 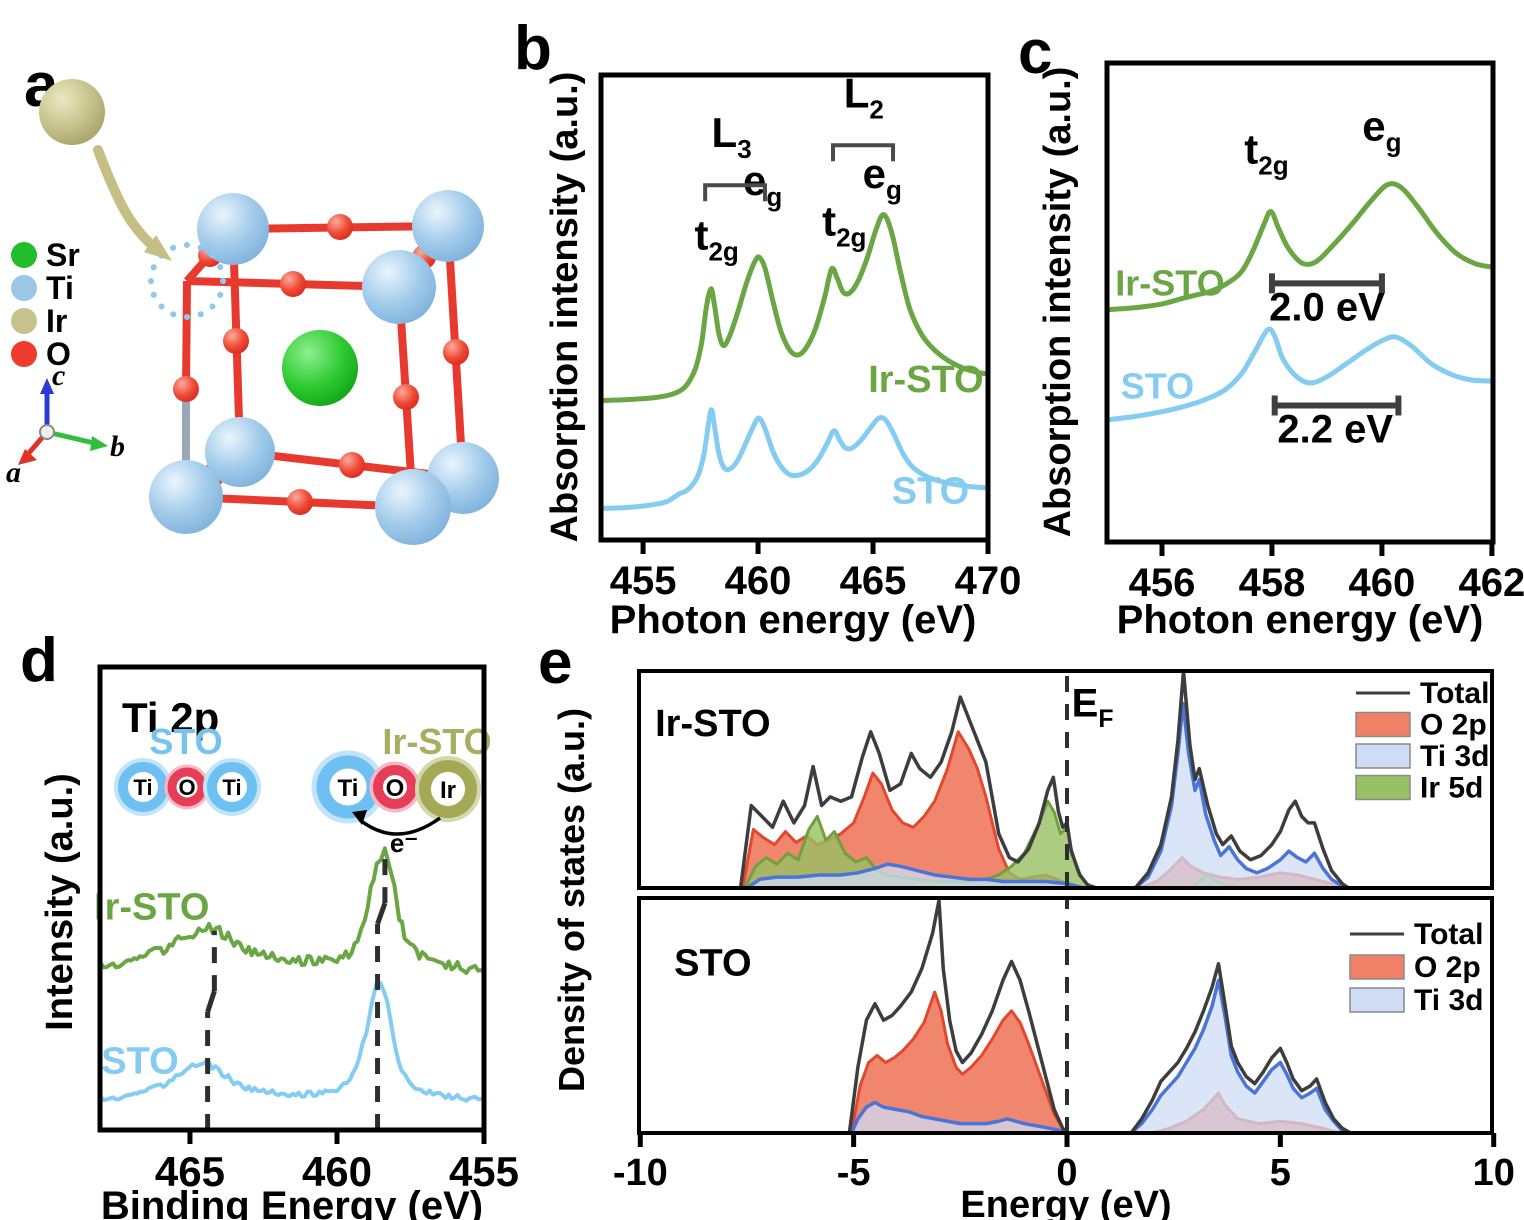 What do you see at coordinates (158, 248) in the screenshot?
I see `substitution-arrowhead` at bounding box center [158, 248].